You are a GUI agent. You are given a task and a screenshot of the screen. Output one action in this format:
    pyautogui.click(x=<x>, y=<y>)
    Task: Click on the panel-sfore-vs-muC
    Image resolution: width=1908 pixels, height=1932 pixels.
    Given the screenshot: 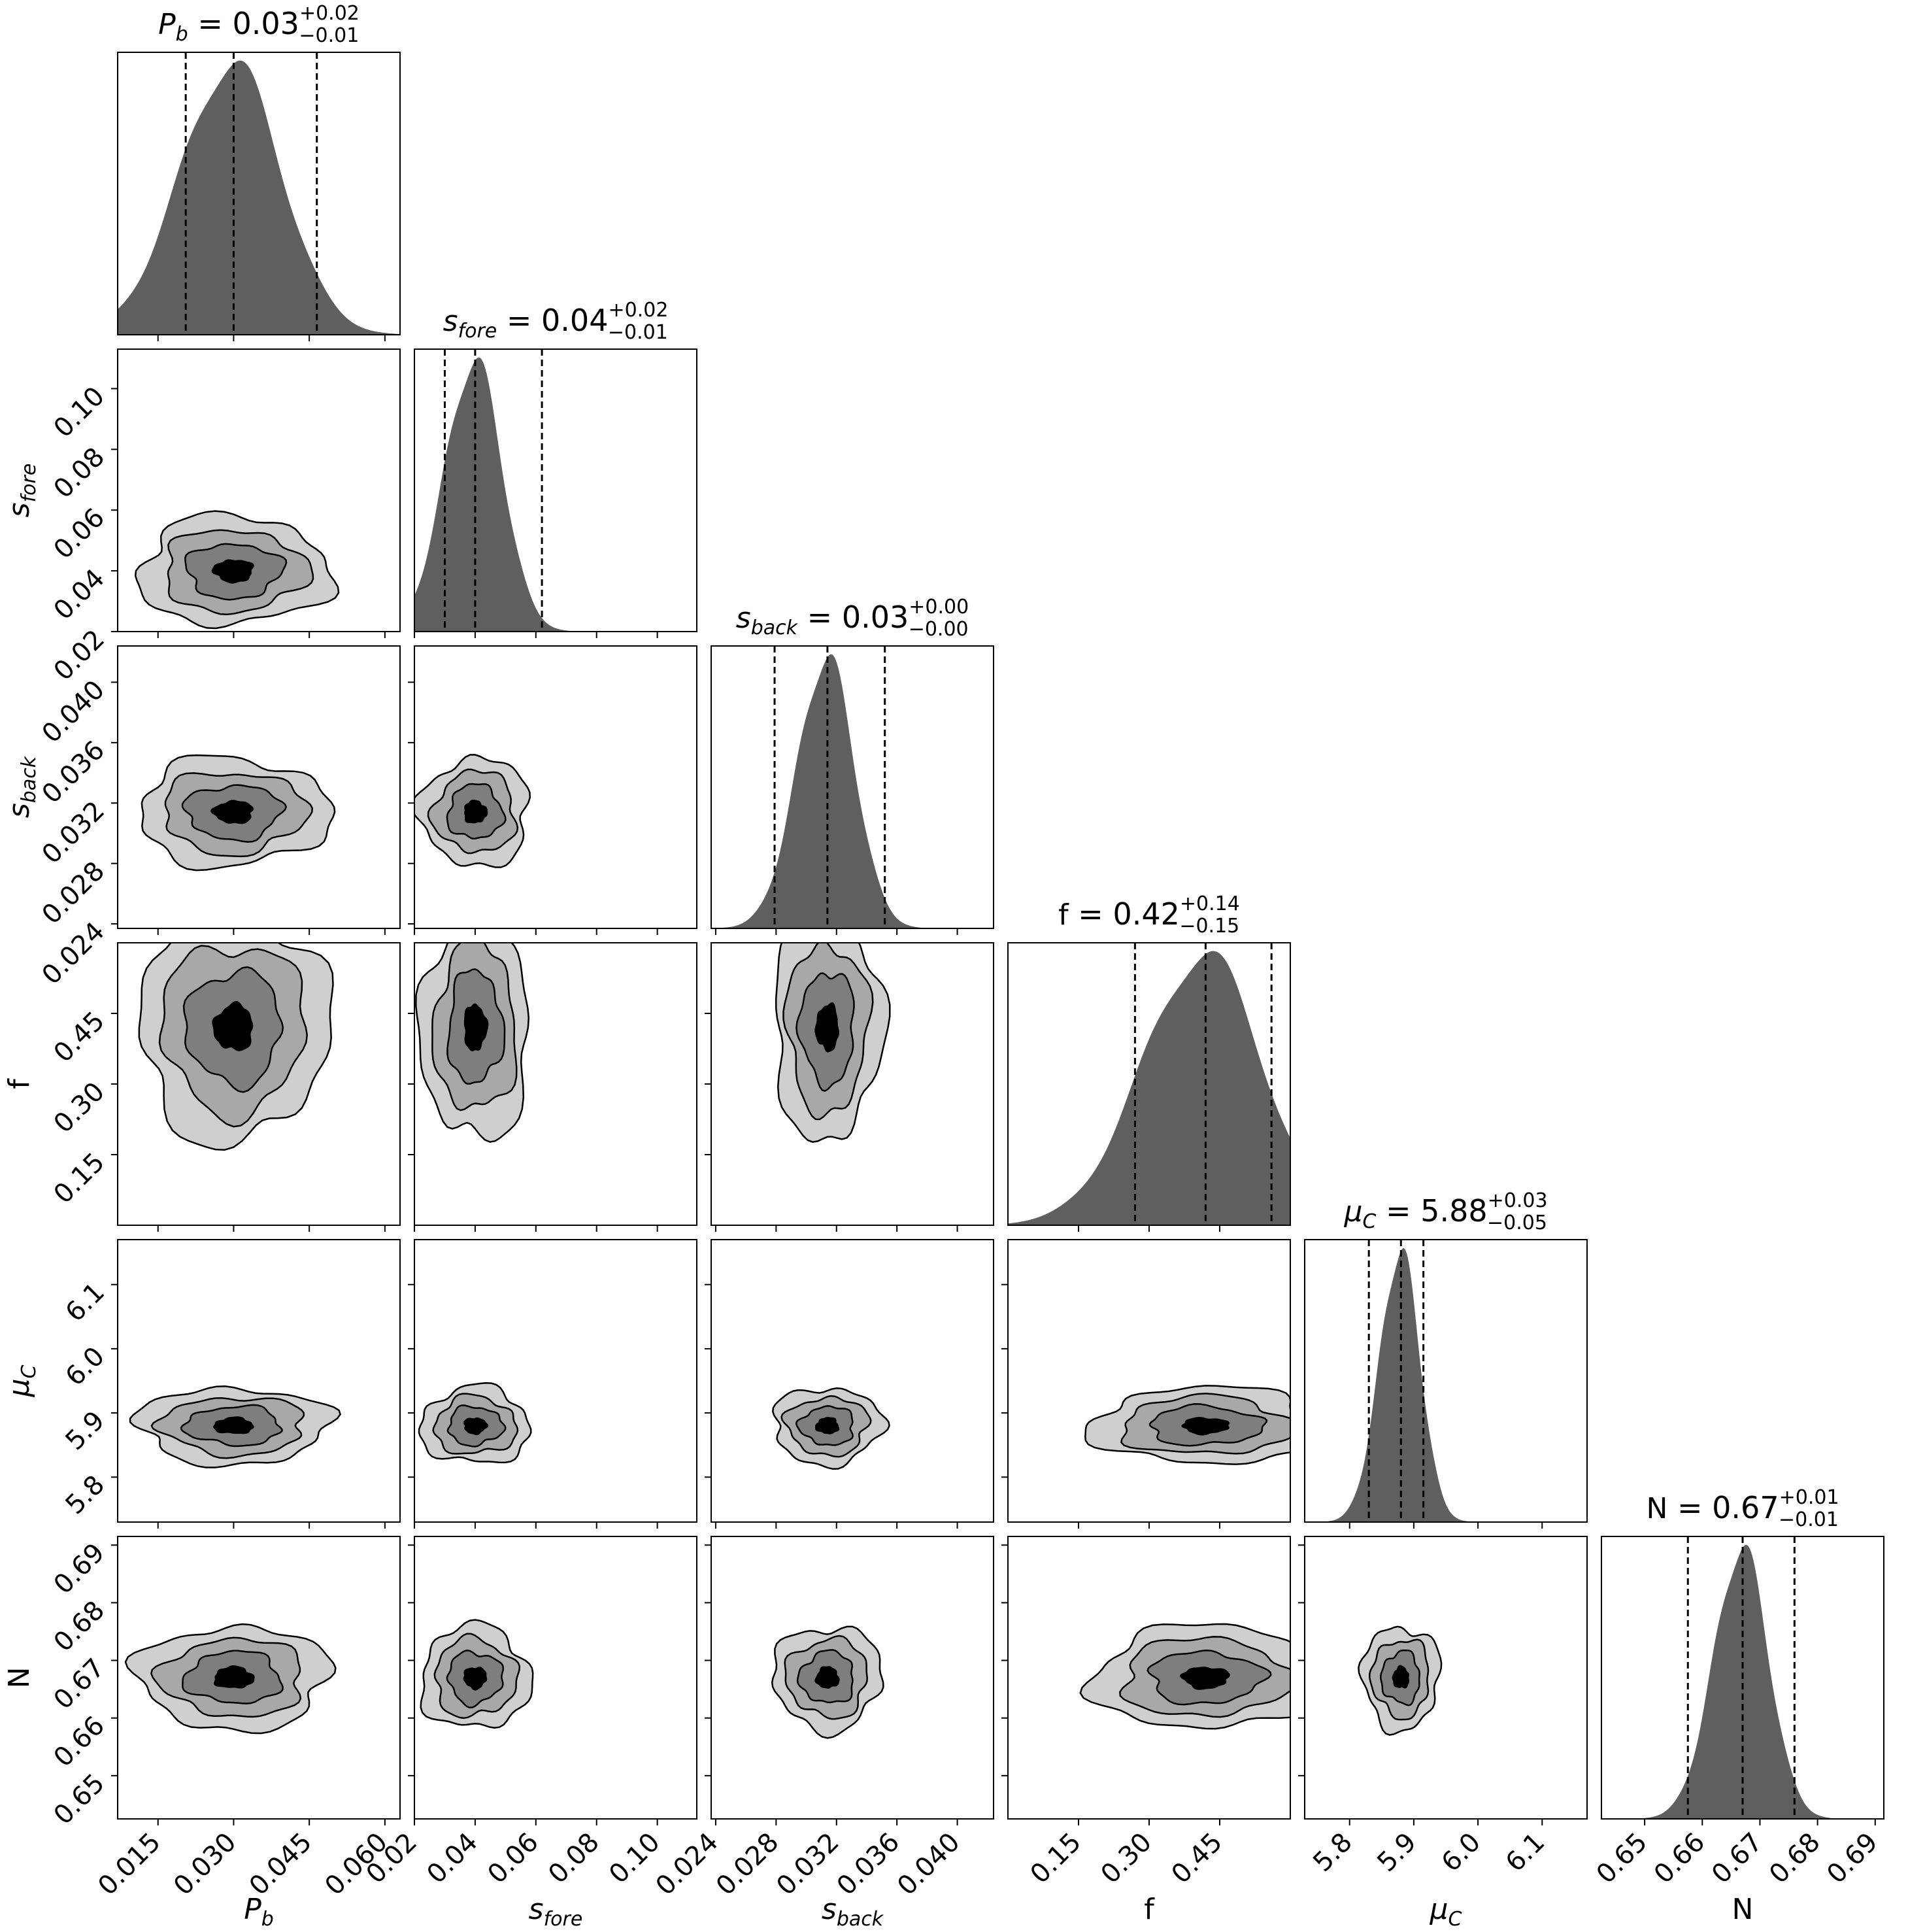 What is the action you would take?
    pyautogui.click(x=552, y=1384)
    